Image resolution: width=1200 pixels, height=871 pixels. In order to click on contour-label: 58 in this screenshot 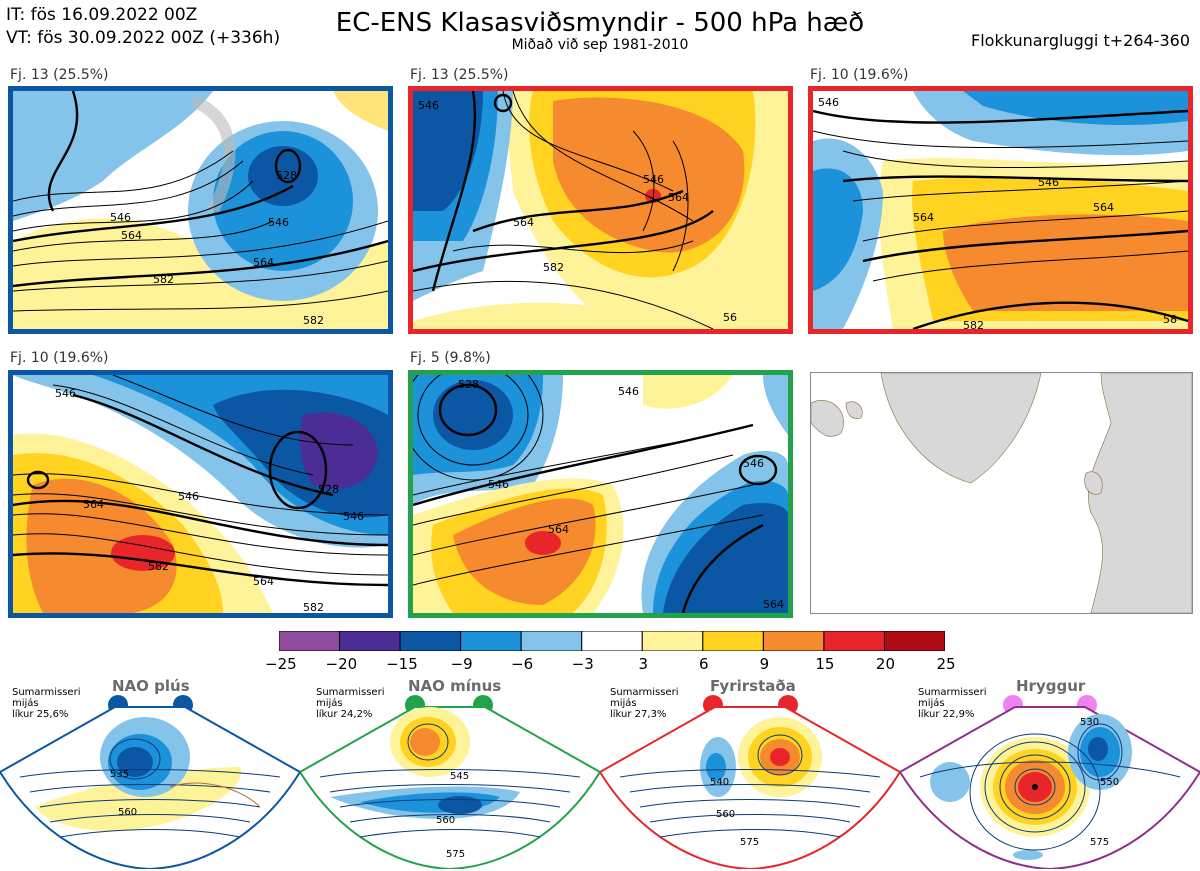, I will do `click(1170, 319)`.